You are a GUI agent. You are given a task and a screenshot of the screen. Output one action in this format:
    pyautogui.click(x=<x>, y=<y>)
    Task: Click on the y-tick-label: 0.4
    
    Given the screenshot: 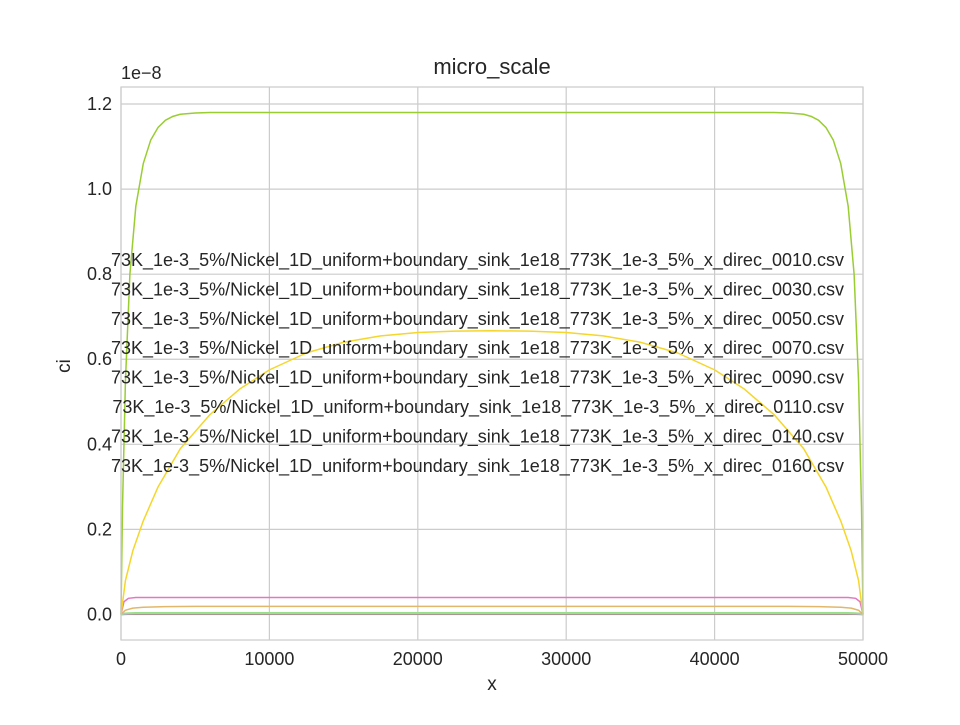 What is the action you would take?
    pyautogui.click(x=99, y=444)
    